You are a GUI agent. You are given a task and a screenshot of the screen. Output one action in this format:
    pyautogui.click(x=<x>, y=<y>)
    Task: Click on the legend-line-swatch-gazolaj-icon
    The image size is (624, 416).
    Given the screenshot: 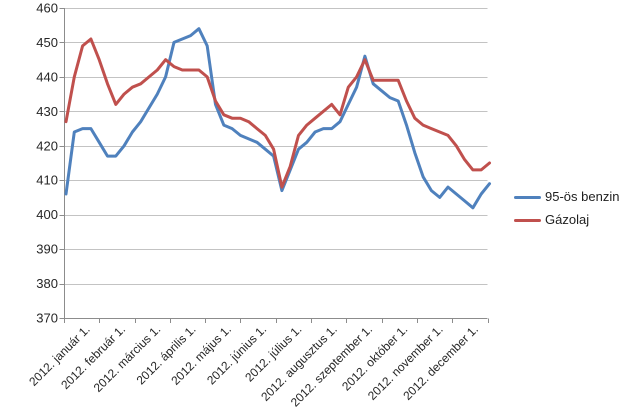 What is the action you would take?
    pyautogui.click(x=527, y=220)
    